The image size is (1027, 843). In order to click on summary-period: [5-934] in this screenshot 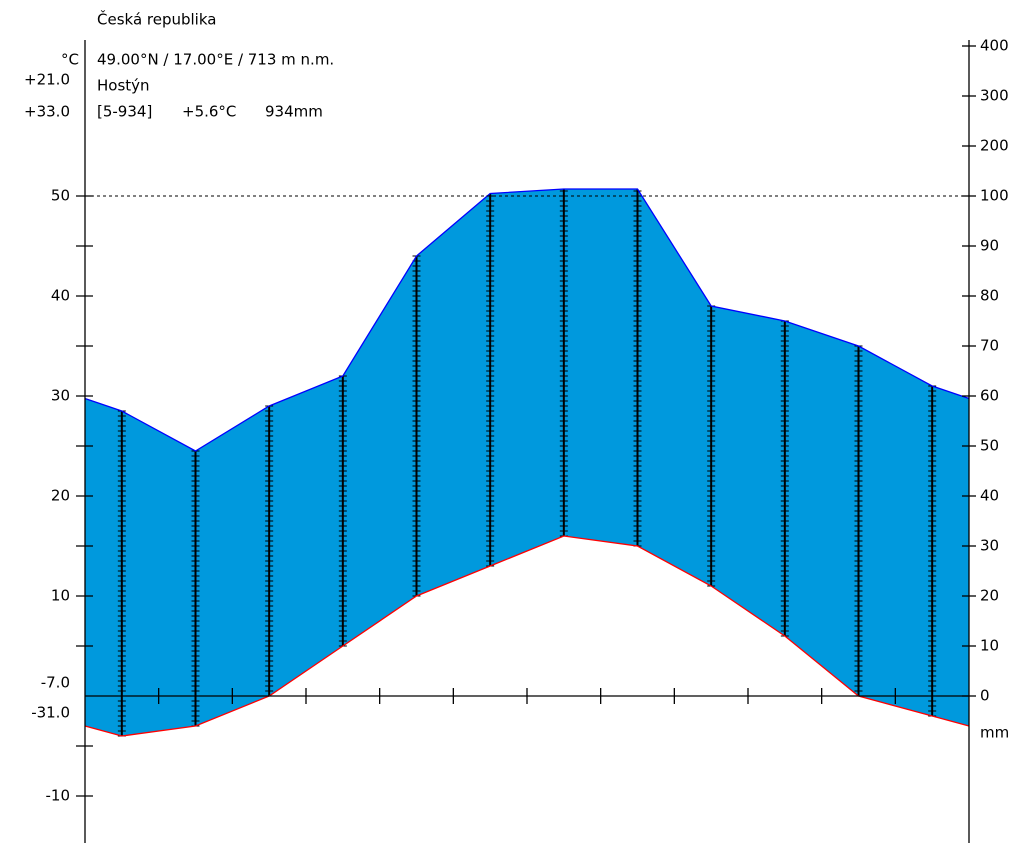, I will do `click(124, 112)`.